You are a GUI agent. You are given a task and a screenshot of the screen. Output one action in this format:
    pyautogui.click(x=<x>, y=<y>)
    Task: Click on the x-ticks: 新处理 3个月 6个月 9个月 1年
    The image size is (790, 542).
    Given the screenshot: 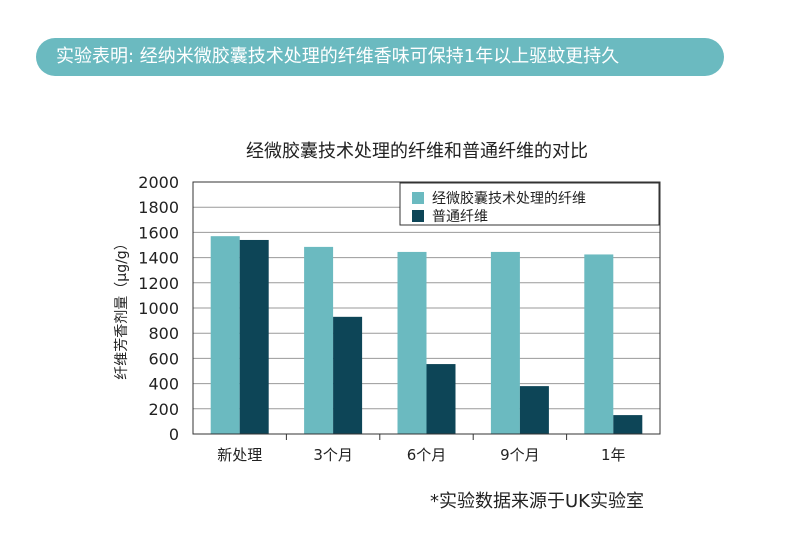 What is the action you would take?
    pyautogui.click(x=421, y=449)
    